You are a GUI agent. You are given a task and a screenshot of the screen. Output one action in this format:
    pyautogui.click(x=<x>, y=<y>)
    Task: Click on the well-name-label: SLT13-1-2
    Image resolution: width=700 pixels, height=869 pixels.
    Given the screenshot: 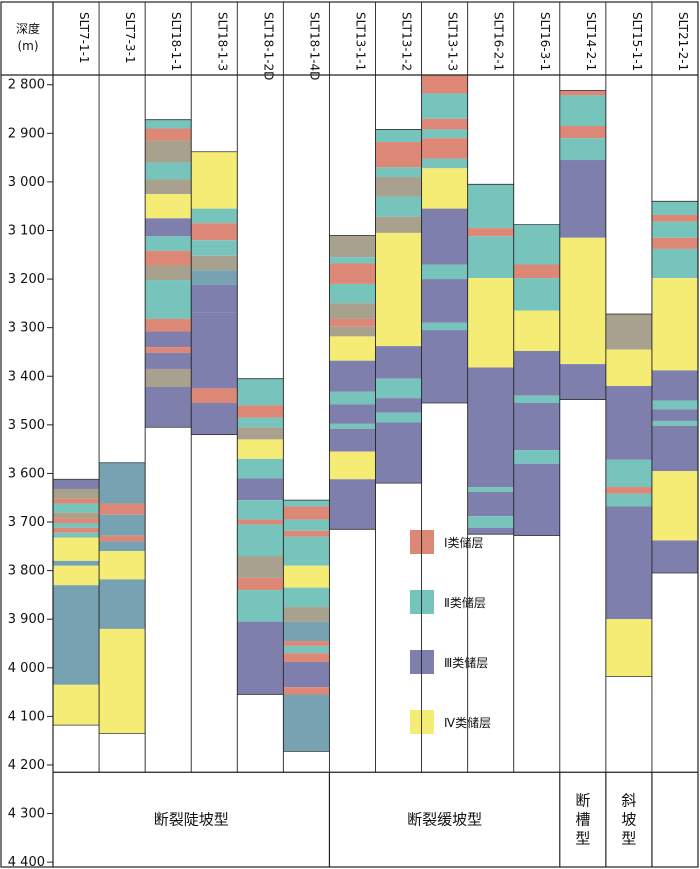 What is the action you would take?
    pyautogui.click(x=407, y=41)
    